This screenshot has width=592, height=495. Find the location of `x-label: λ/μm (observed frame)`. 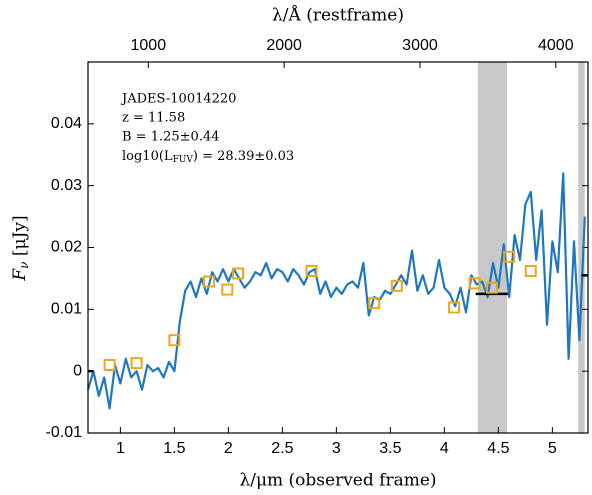

x-label: λ/μm (observed frame) is located at coordinates (337, 481).